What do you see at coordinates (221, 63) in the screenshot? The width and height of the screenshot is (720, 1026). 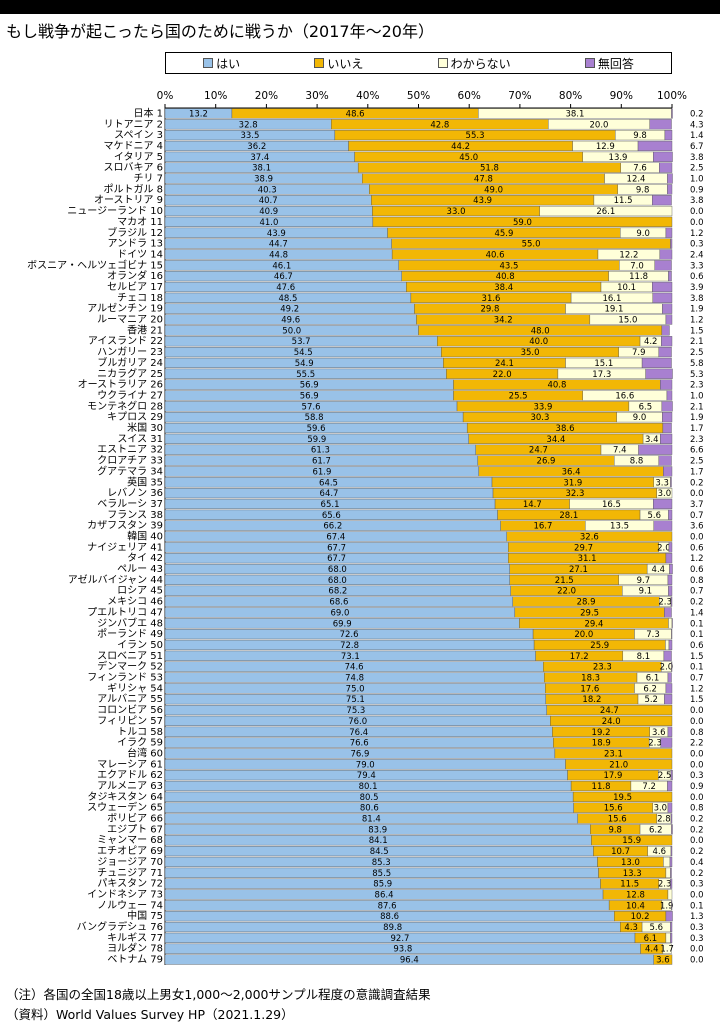 I see `legend-item-yes: はい` at bounding box center [221, 63].